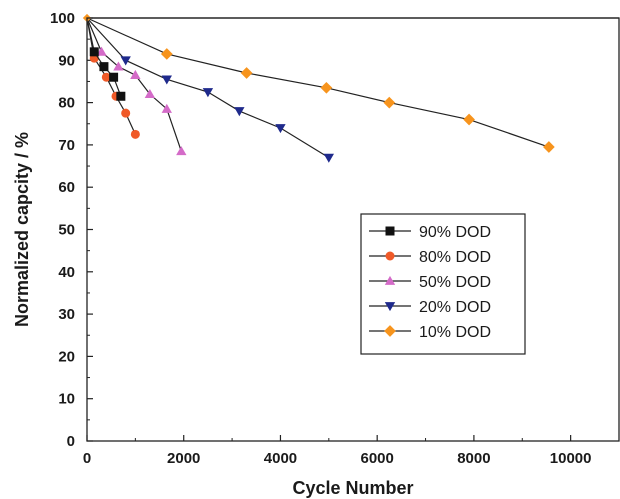 The image size is (620, 499). Describe the element at coordinates (455, 232) in the screenshot. I see `legend-label: 90% DOD` at that location.